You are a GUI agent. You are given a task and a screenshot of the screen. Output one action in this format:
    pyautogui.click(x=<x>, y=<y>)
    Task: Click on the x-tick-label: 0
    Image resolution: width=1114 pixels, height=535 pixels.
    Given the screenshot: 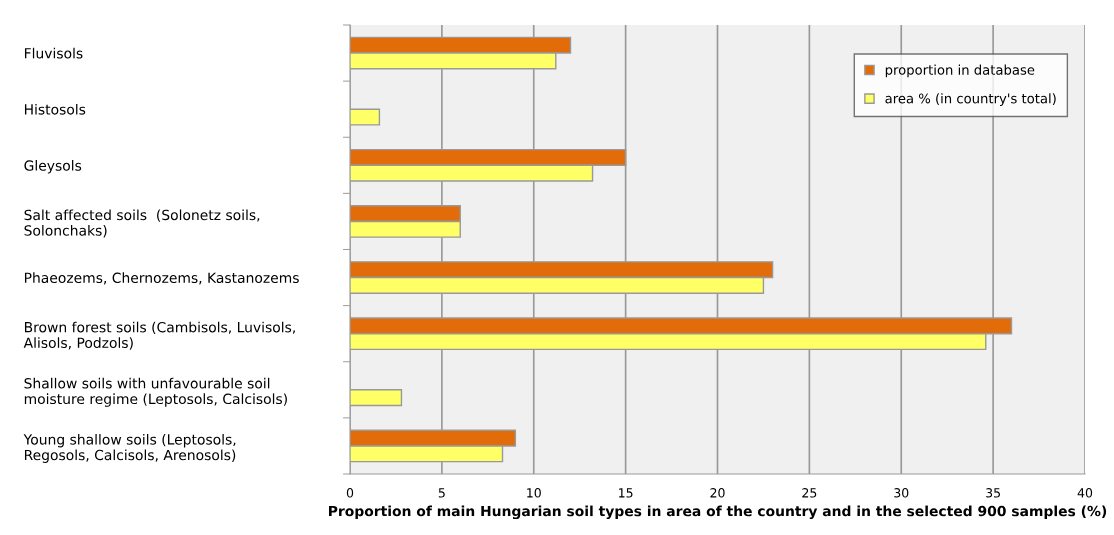 What is the action you would take?
    pyautogui.click(x=350, y=493)
    